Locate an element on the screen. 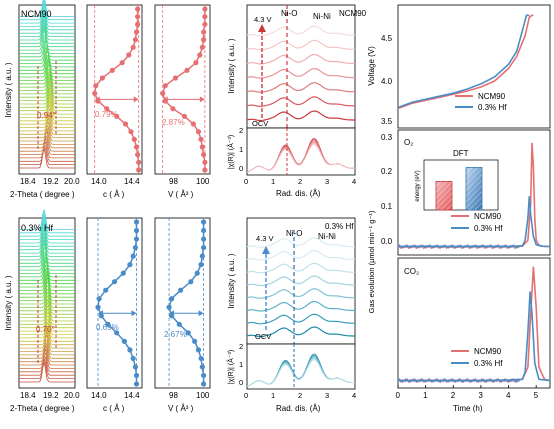 The height and width of the screenshot is (429, 554). chi-curve is located at coordinates (300, 158).